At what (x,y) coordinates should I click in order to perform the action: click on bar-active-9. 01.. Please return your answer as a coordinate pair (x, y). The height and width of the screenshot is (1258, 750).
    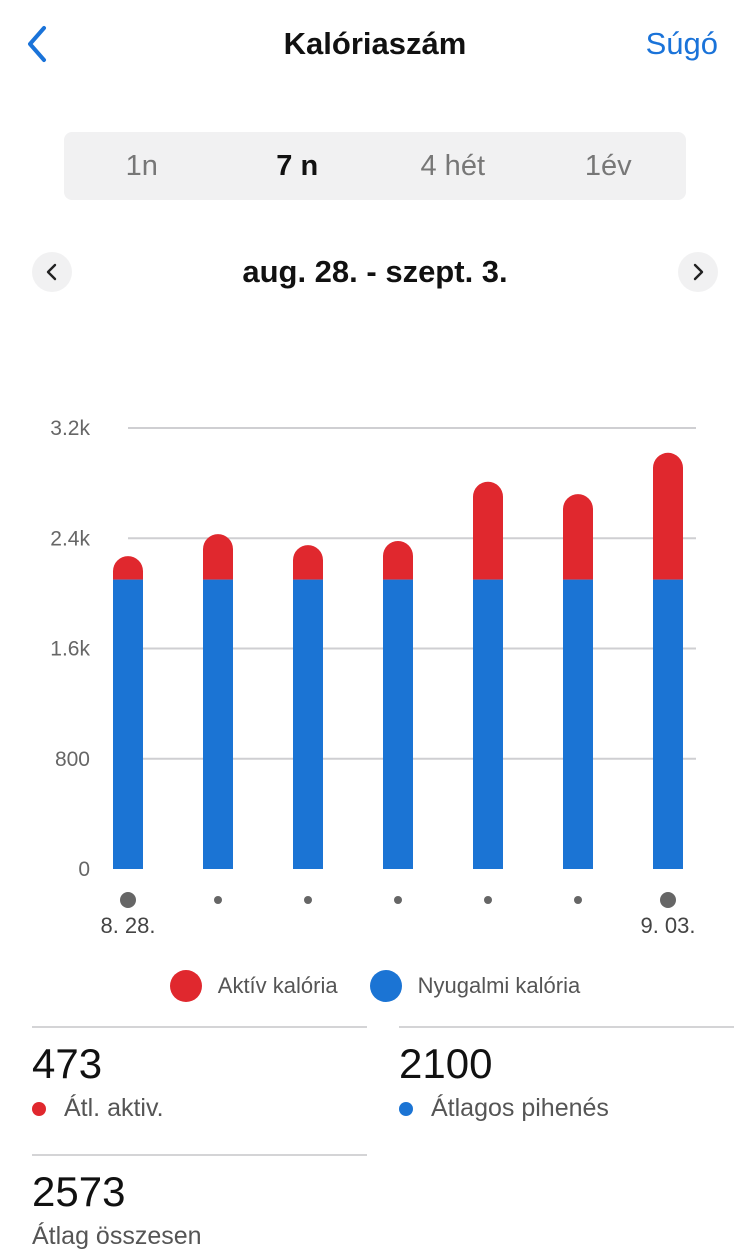
    Looking at the image, I should click on (488, 530).